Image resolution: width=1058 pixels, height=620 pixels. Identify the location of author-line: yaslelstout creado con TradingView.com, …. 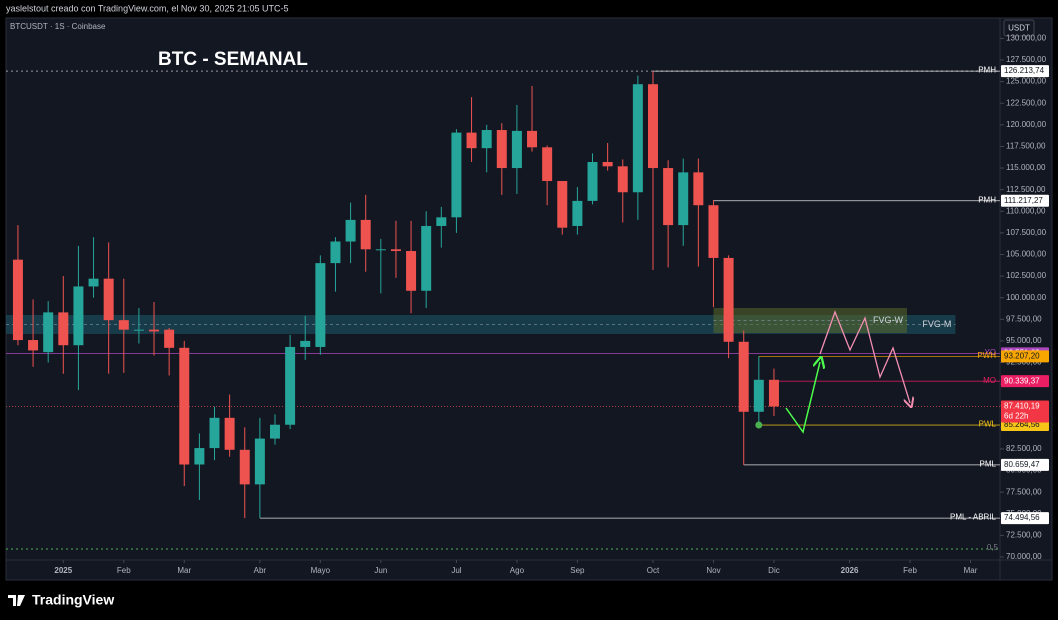
(147, 8).